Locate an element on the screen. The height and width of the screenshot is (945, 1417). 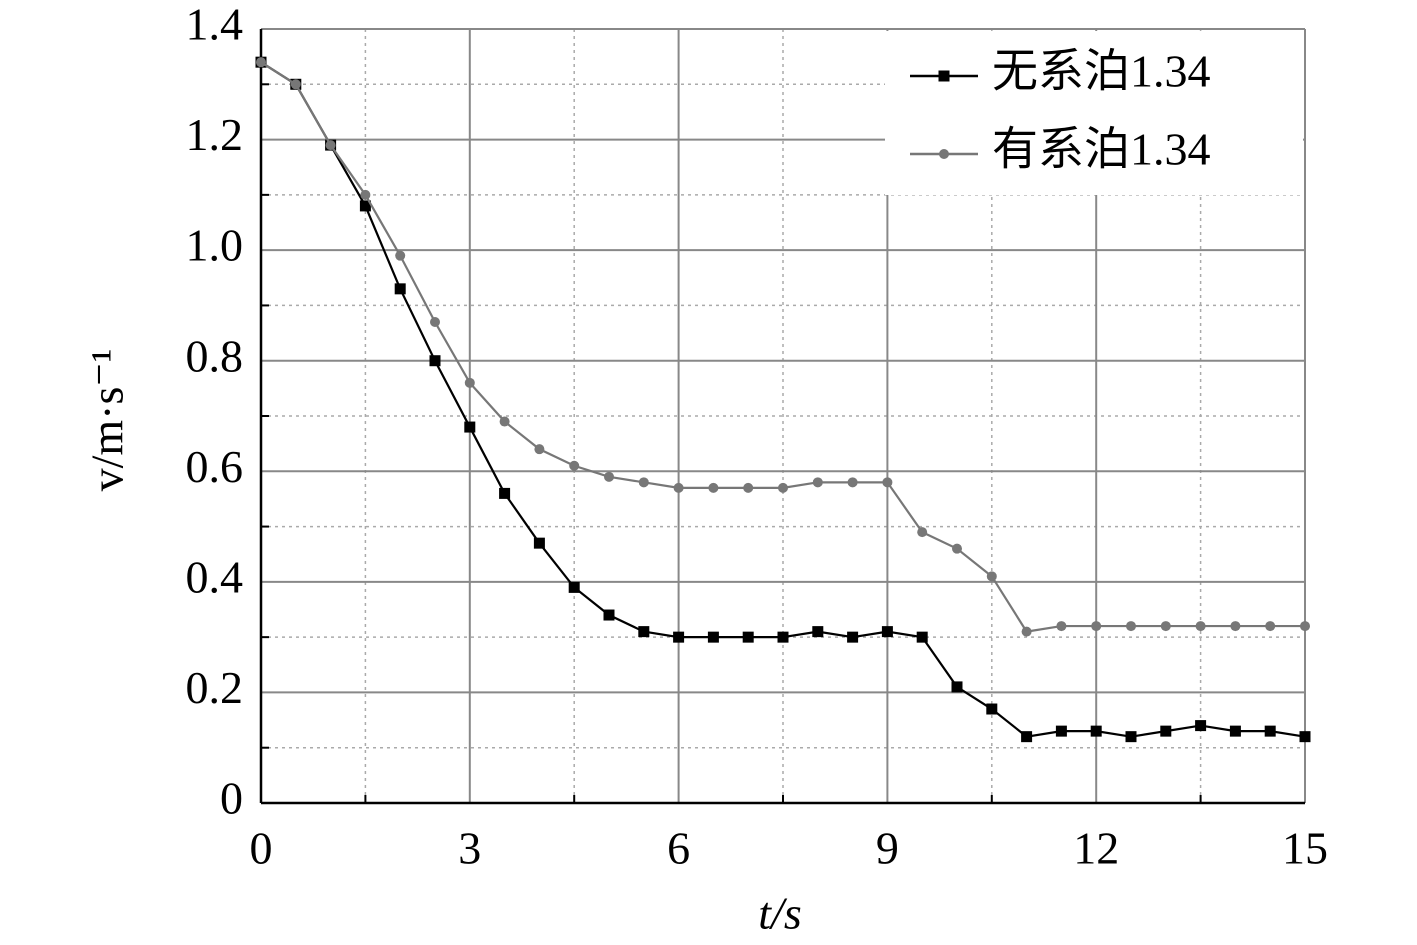
x-tick-label: 6 is located at coordinates (678, 848).